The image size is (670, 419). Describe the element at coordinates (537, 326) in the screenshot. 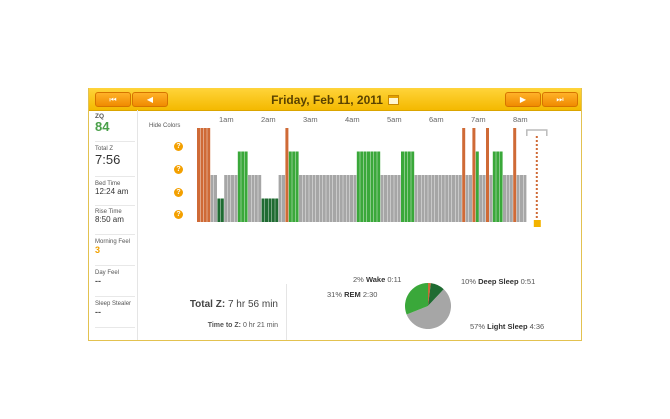

I see `light-time: 4:36` at that location.